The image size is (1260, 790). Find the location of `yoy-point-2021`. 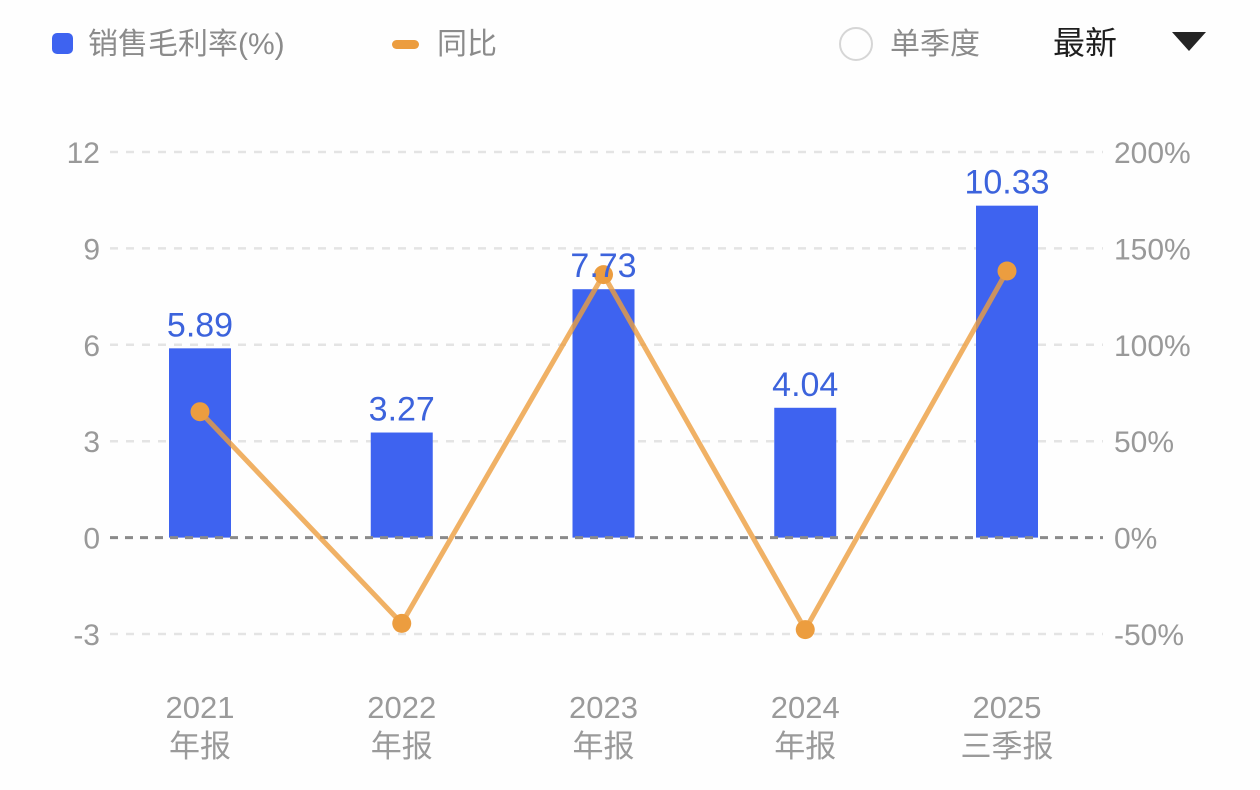

yoy-point-2021 is located at coordinates (200, 412).